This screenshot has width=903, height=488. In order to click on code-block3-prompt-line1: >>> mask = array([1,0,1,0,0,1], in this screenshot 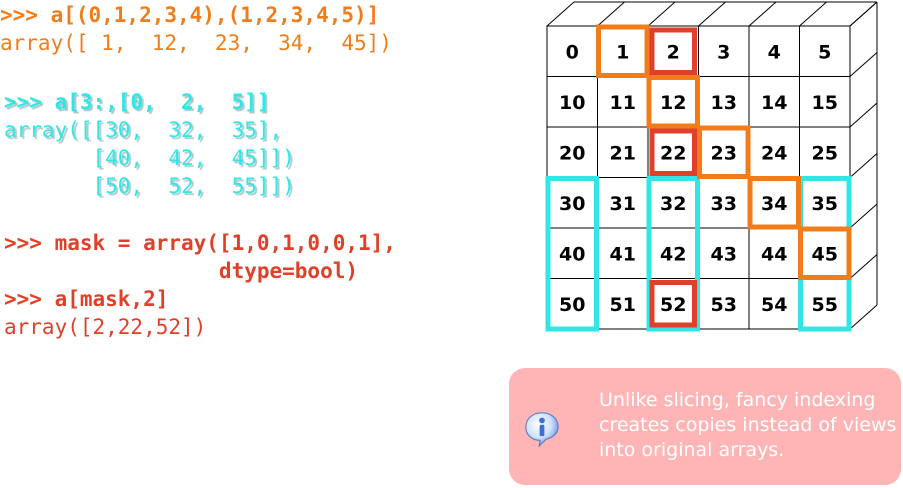, I will do `click(200, 243)`.